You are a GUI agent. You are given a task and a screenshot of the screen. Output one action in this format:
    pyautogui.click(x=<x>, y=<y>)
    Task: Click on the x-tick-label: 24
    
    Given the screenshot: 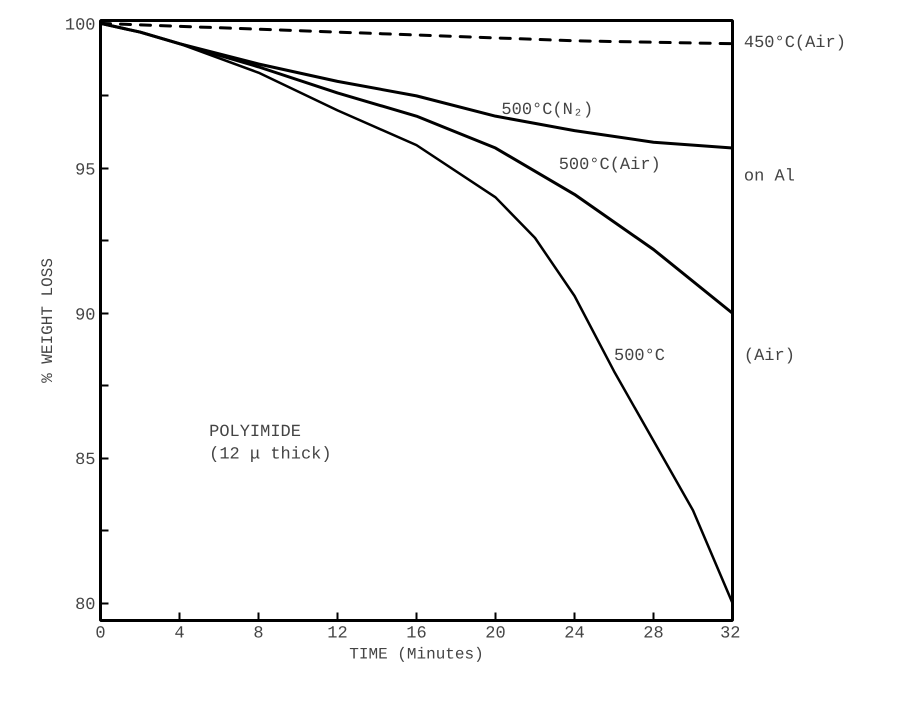 What is the action you would take?
    pyautogui.click(x=574, y=634)
    